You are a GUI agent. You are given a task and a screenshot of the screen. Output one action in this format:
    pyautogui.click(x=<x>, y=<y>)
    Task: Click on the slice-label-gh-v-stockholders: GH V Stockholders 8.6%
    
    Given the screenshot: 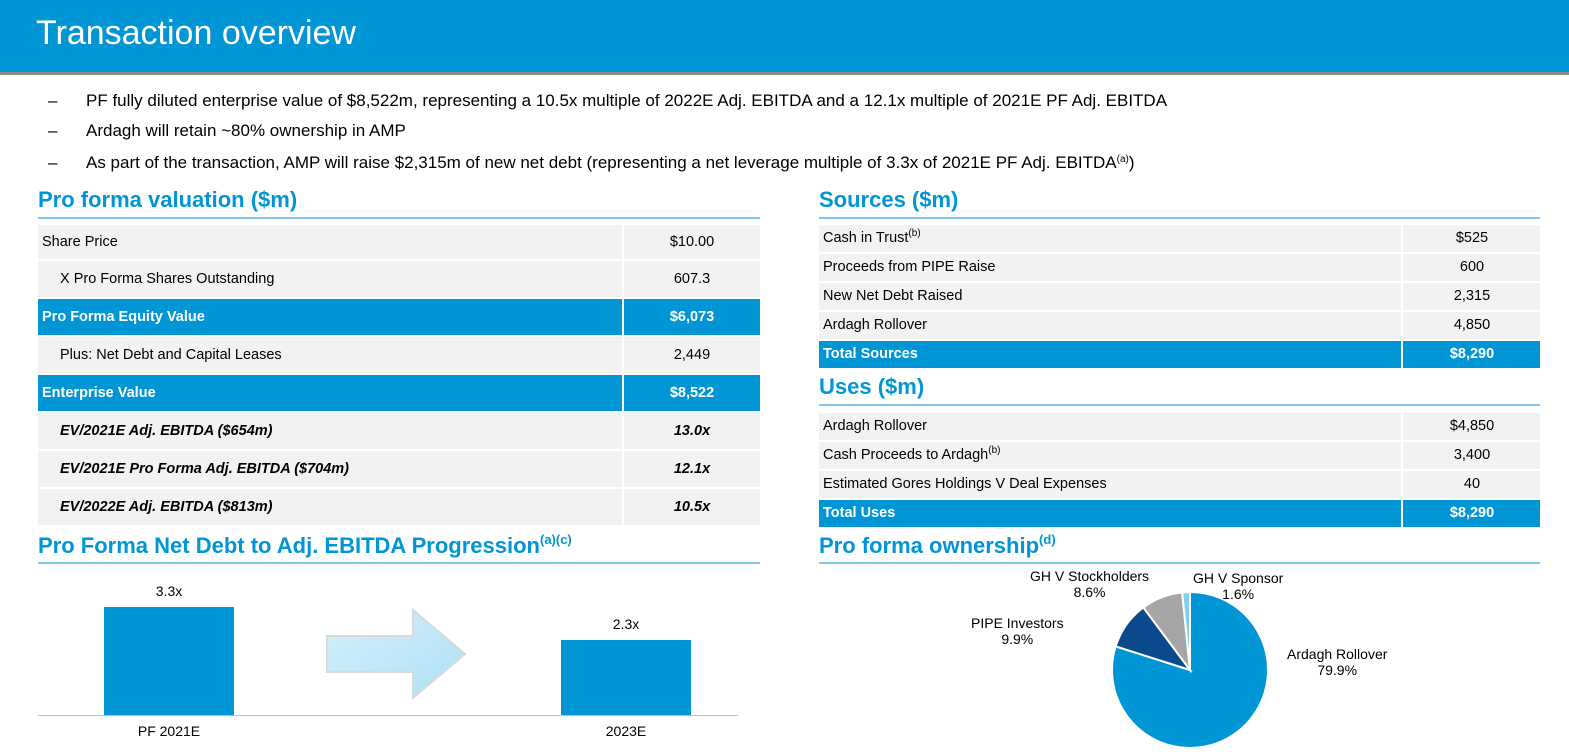 What is the action you would take?
    pyautogui.click(x=1090, y=584)
    